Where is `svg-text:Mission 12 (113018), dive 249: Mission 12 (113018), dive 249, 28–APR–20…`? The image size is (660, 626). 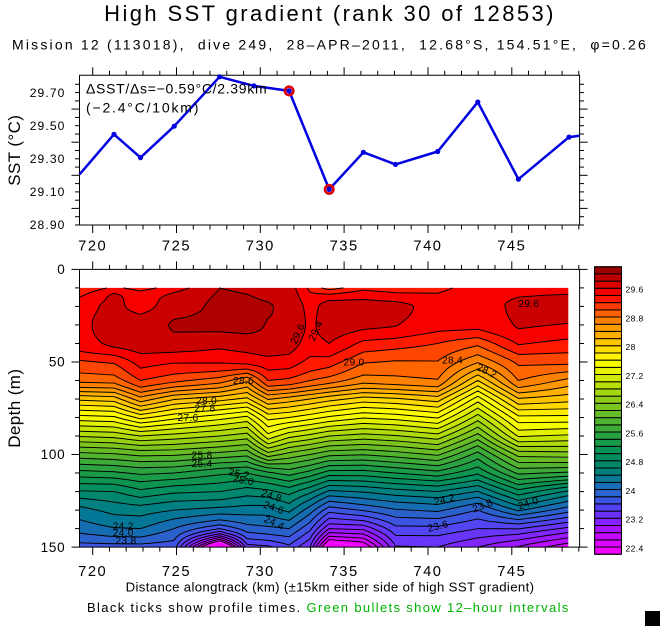 svg-text:Mission 12 (113018), dive 249: Mission 12 (113018), dive 249, 28–APR–20… is located at coordinates (330, 45).